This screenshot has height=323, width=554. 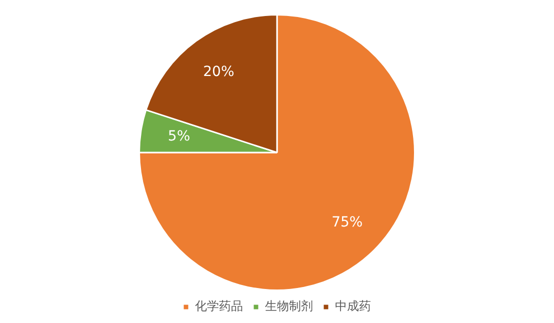 I want to click on legend-label: 生物制剂, so click(x=289, y=306).